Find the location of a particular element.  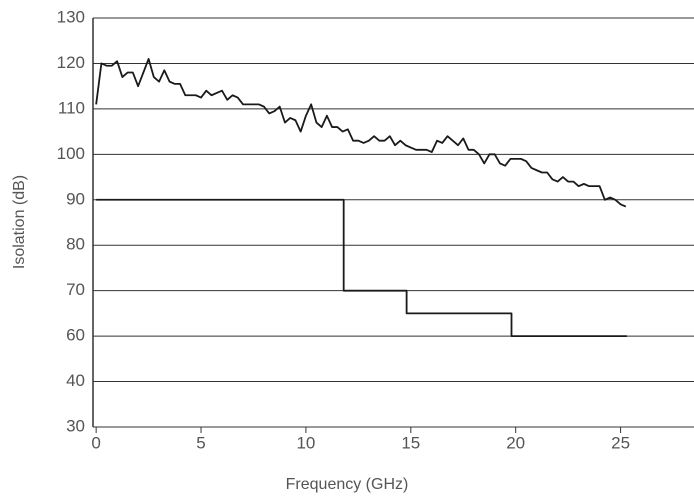

y-tick-label: 90 is located at coordinates (75, 198).